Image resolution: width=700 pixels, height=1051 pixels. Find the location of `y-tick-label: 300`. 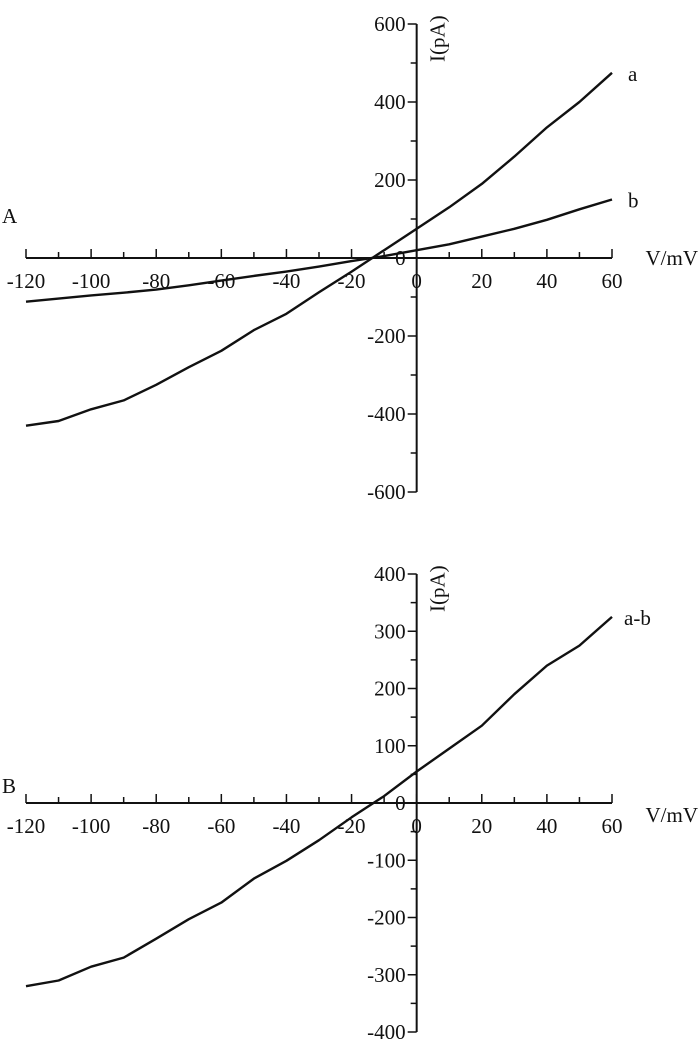

y-tick-label: 300 is located at coordinates (390, 631).